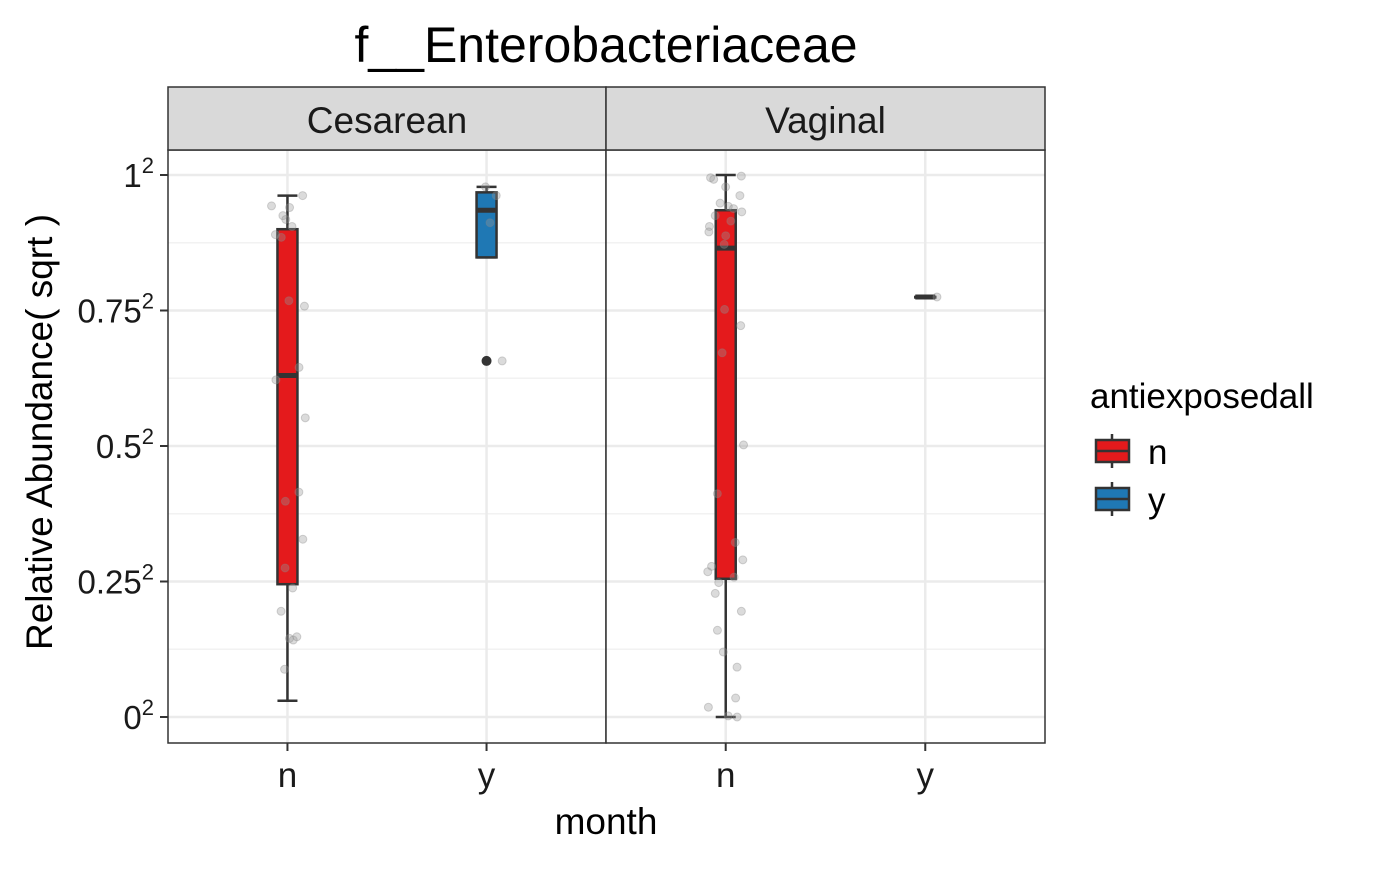 This screenshot has width=1400, height=871. I want to click on y-tick-label: 0.752, so click(116, 309).